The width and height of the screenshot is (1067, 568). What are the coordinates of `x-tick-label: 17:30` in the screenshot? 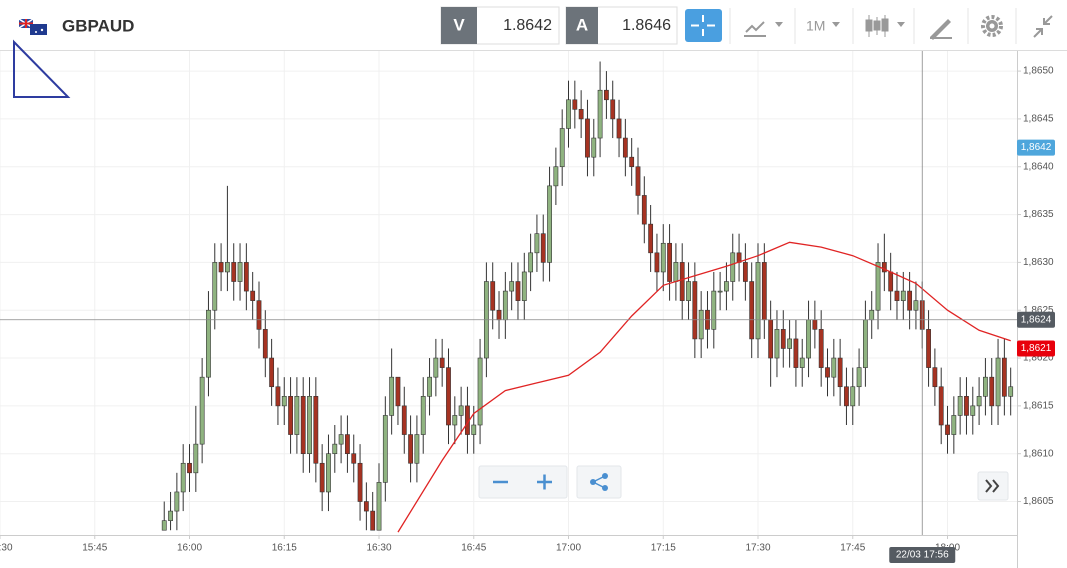 It's located at (757, 548).